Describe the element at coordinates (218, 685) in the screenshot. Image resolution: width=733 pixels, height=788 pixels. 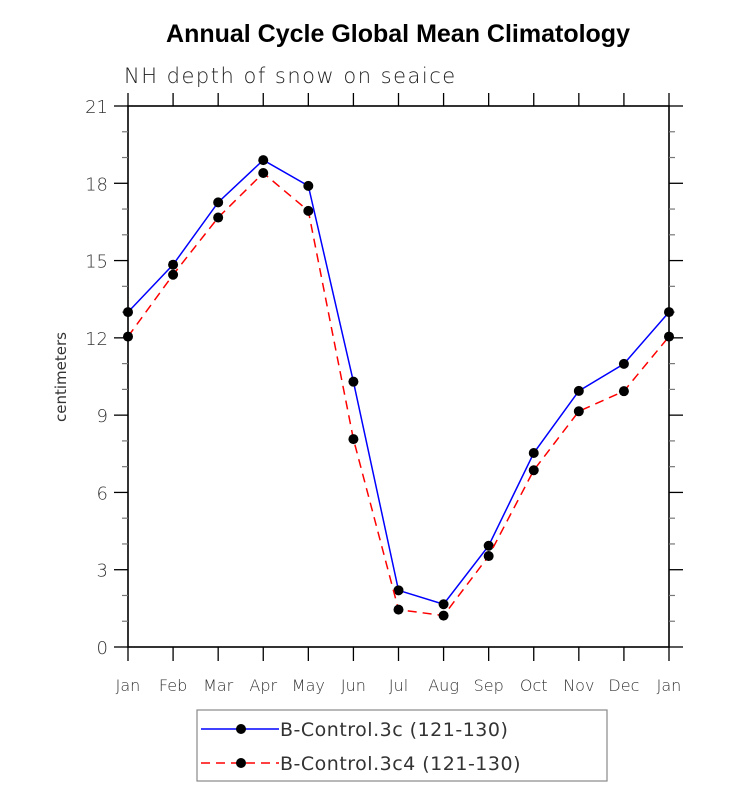
I see `x-tick-label: Mar` at that location.